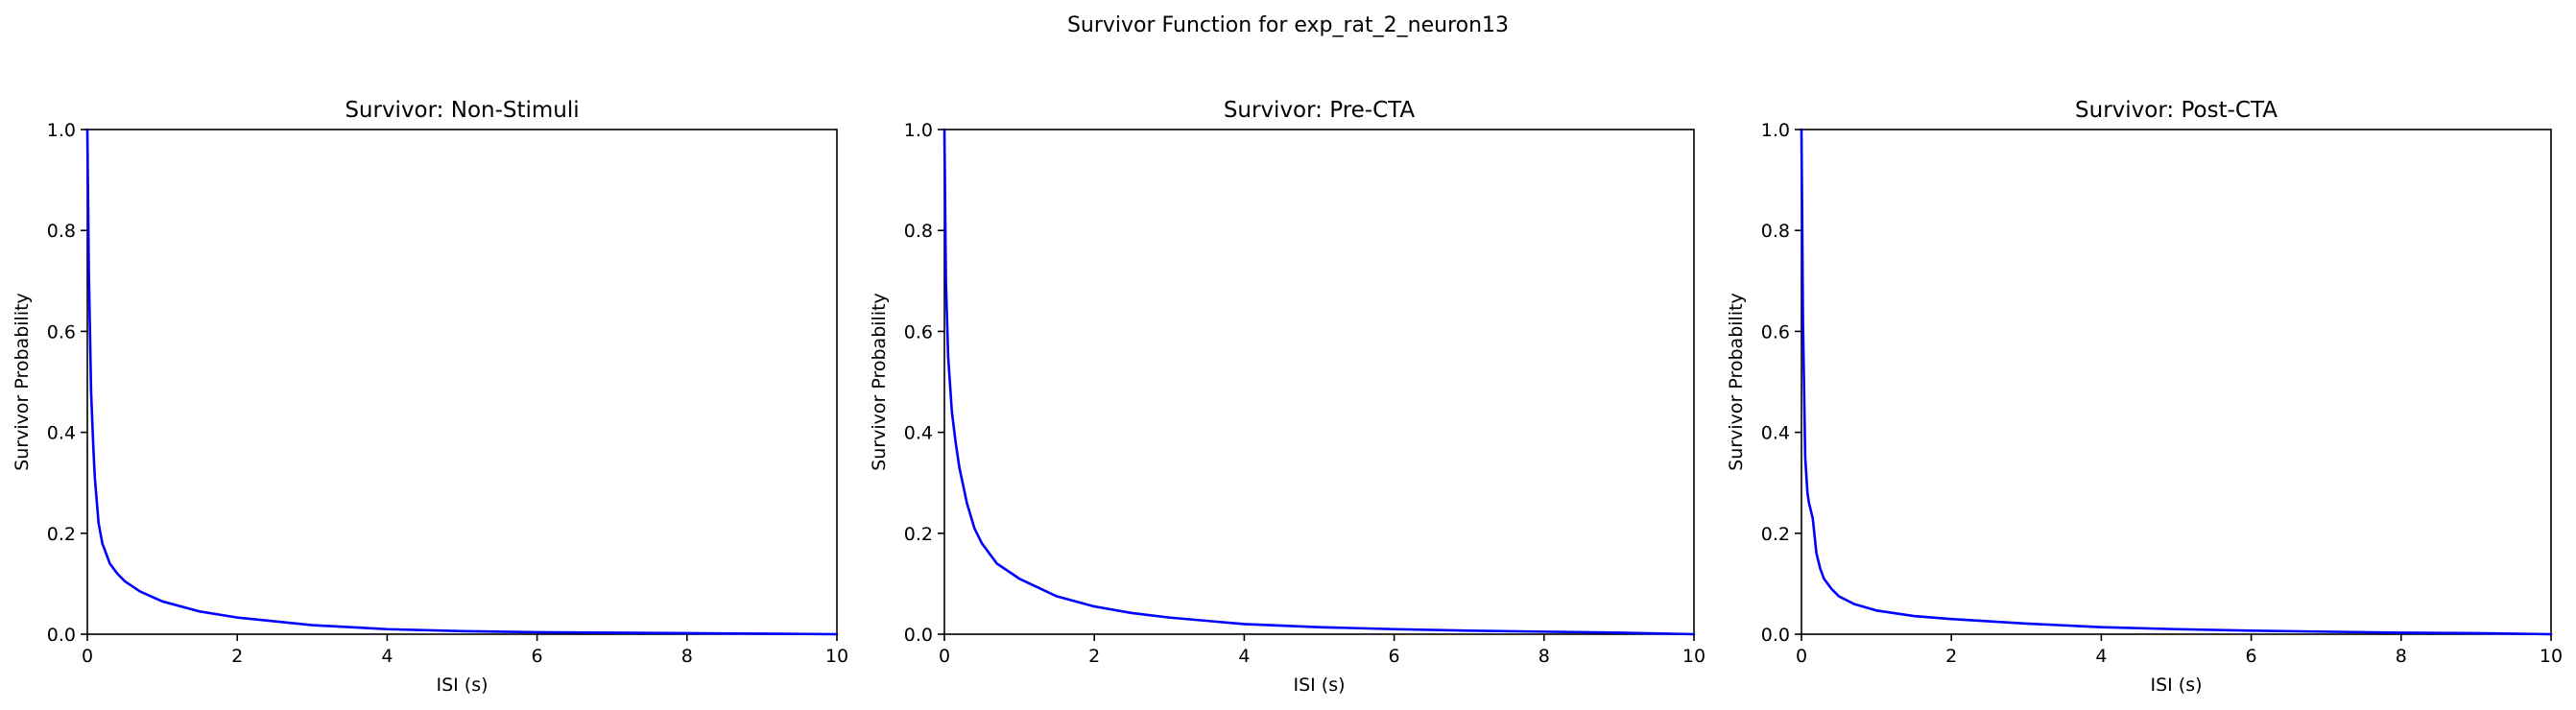 This screenshot has height=710, width=2576. Describe the element at coordinates (2176, 110) in the screenshot. I see `subplot-title: Survivor: Post-CTA` at that location.